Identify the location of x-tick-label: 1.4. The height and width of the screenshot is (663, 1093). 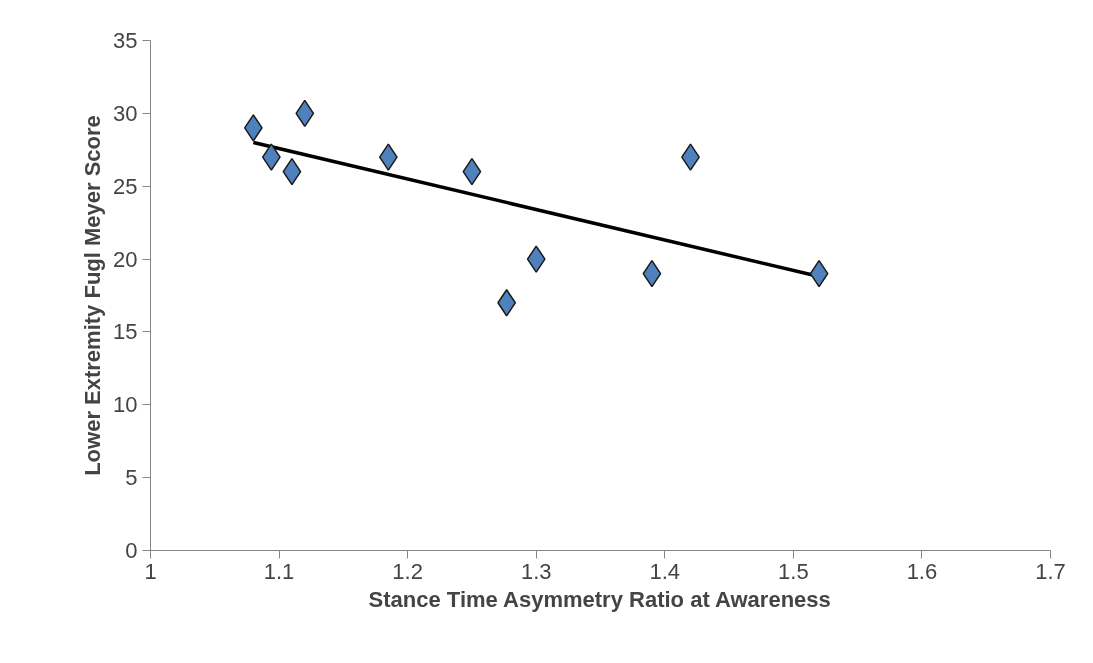
(665, 571).